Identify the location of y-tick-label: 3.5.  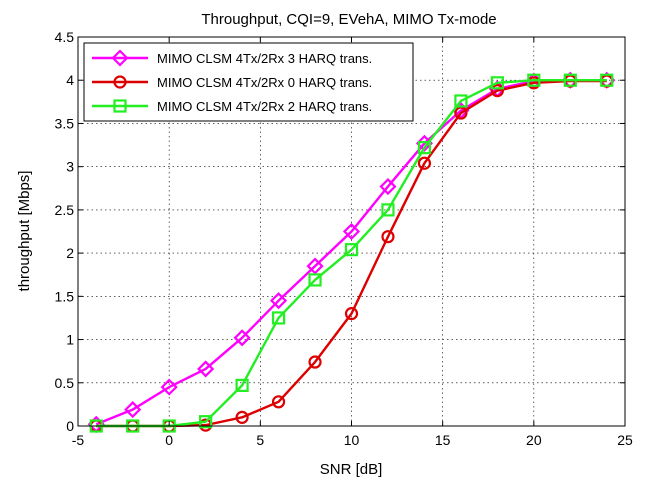
(65, 123).